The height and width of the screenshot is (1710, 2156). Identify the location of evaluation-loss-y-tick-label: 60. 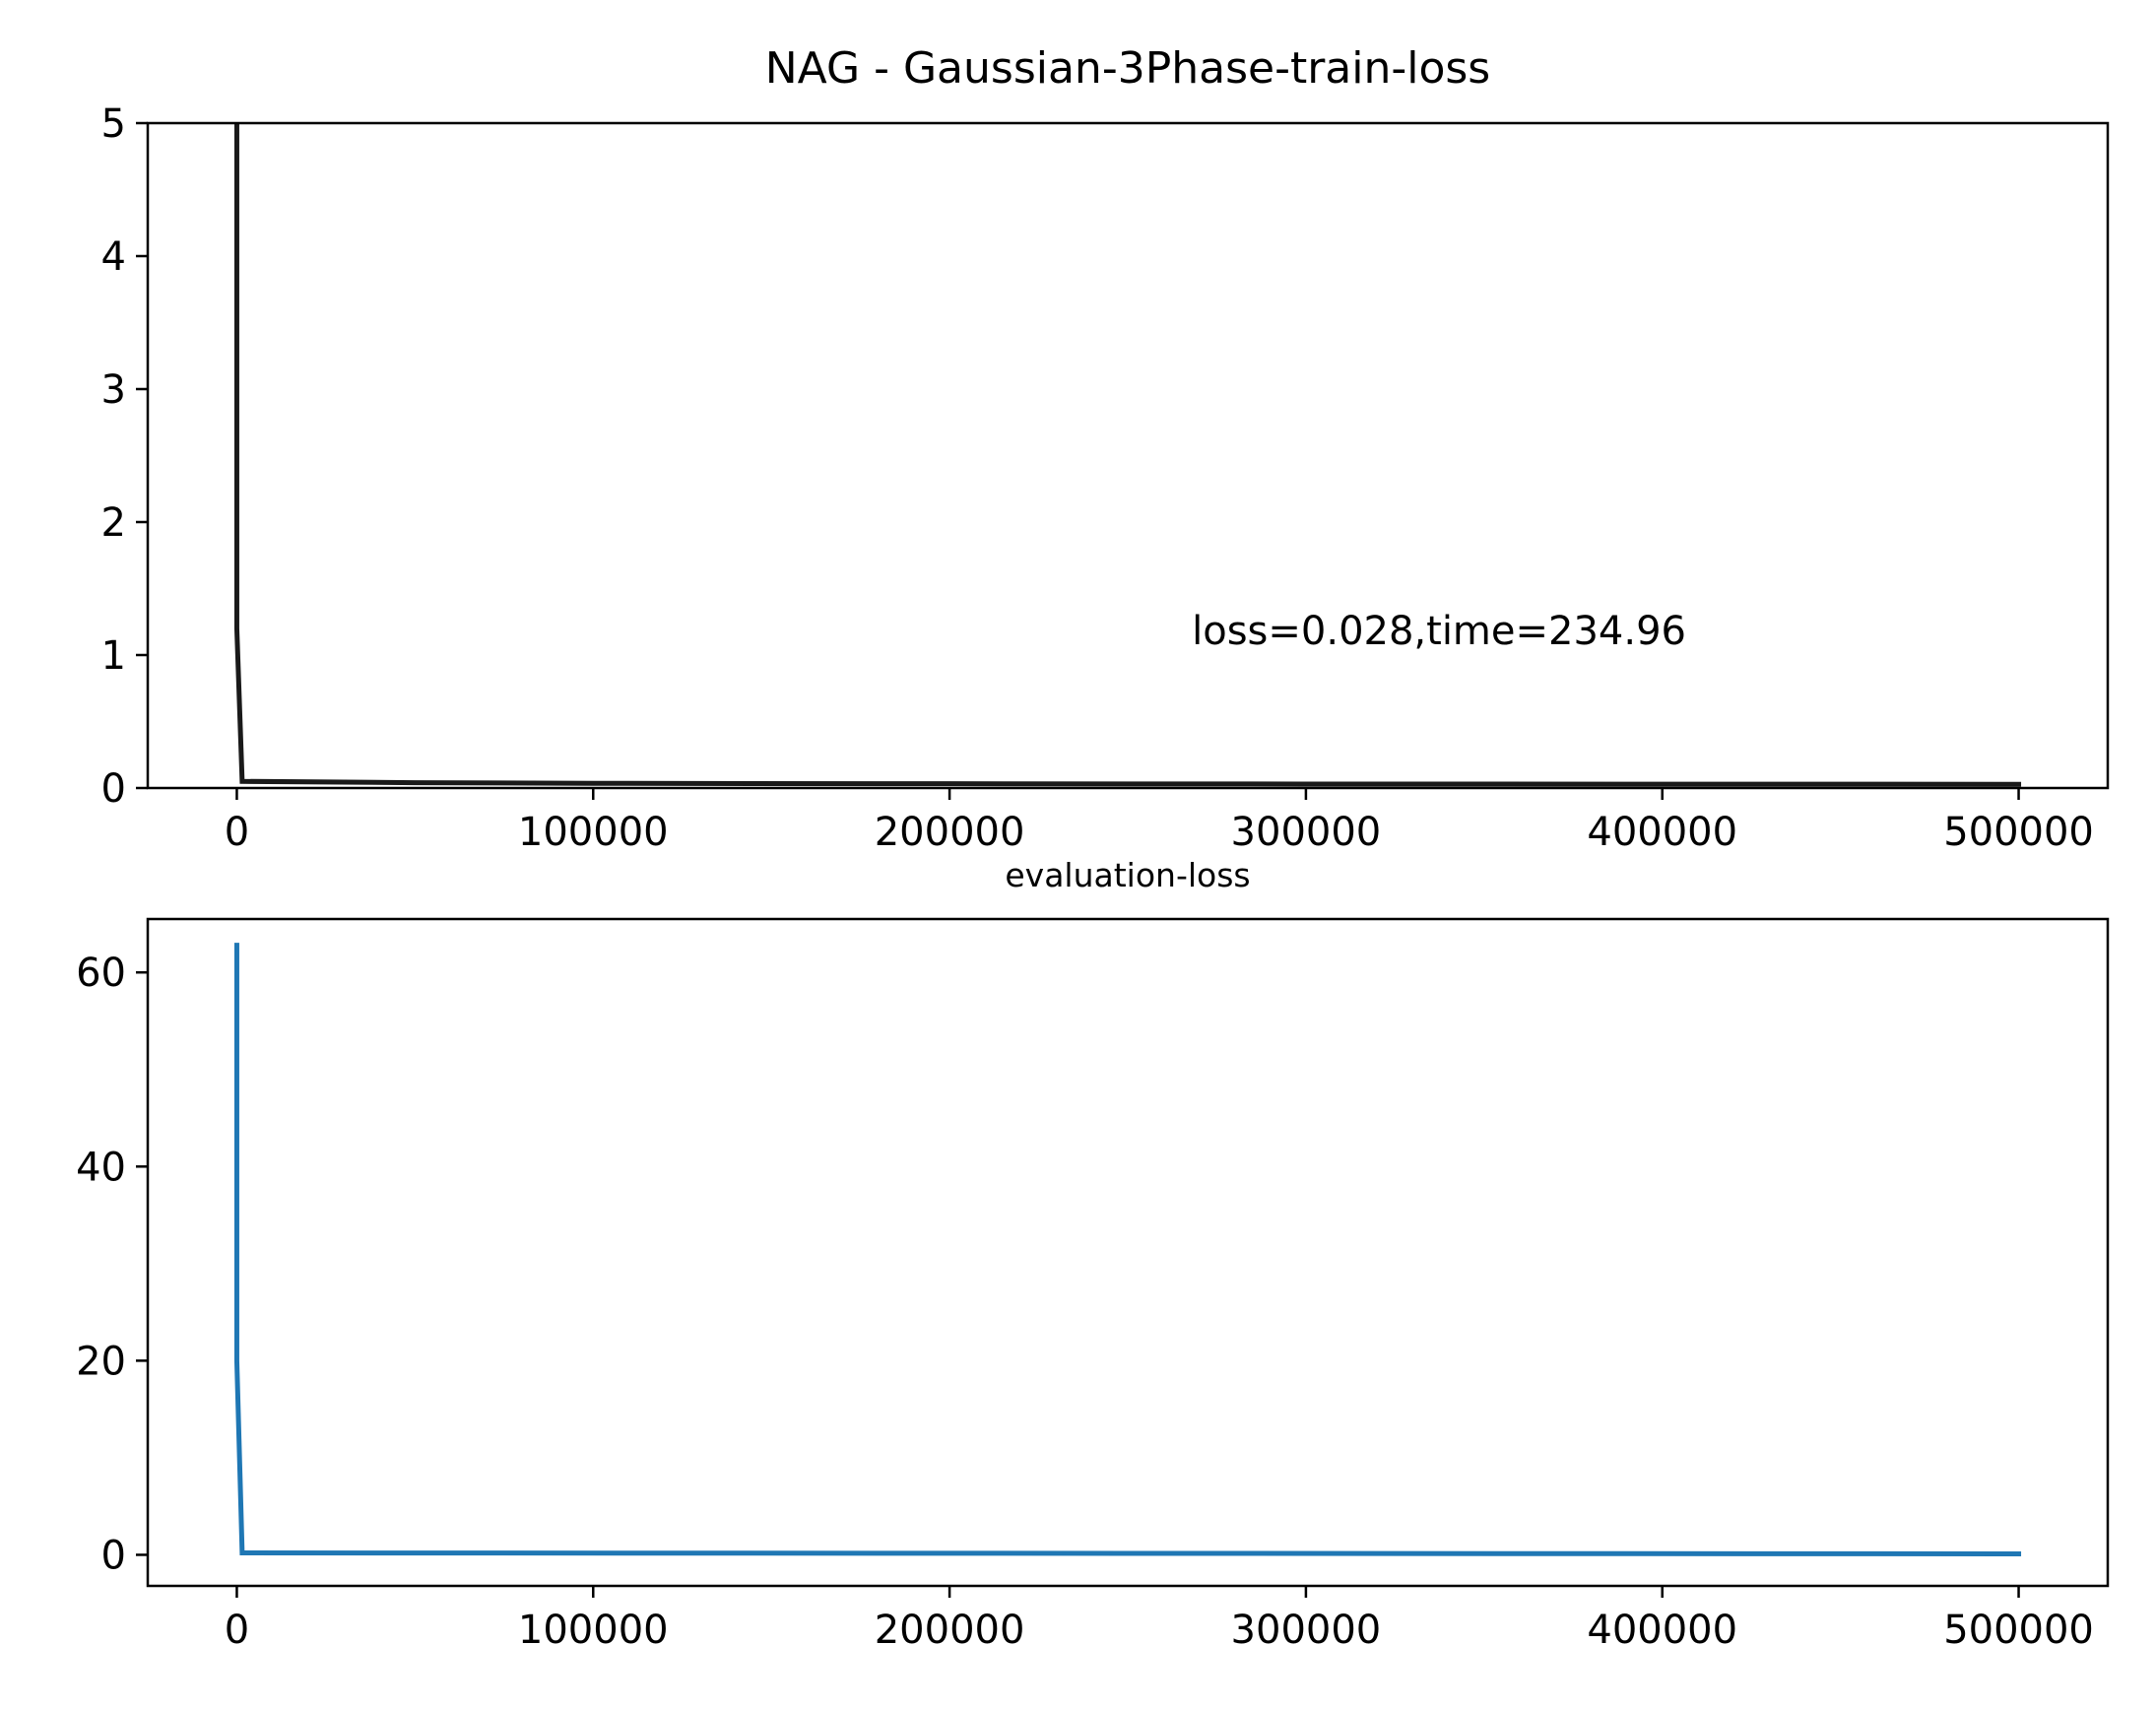
(101, 973).